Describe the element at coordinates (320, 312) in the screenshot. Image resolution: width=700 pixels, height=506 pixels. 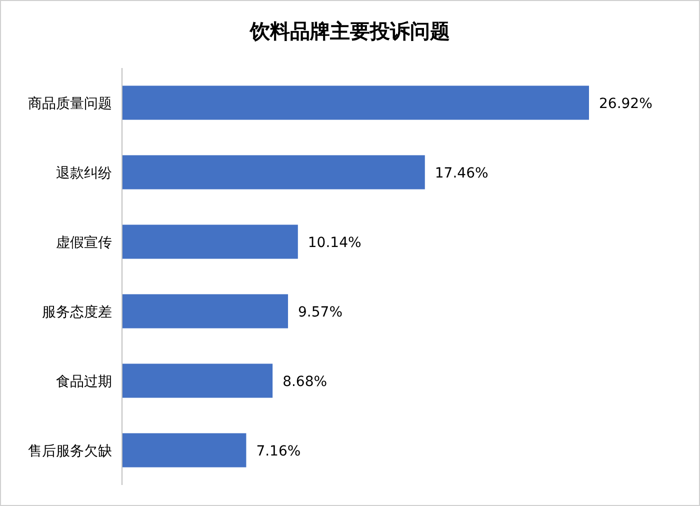
I see `data-label: 9.57%` at that location.